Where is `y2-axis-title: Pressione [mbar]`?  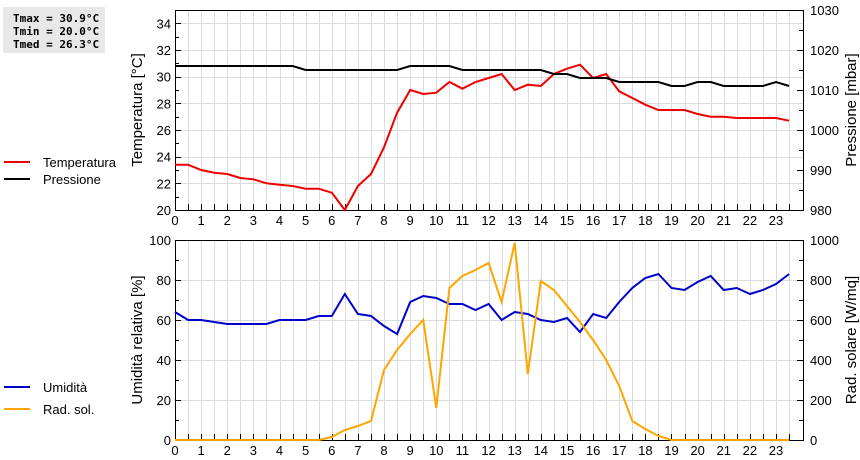 y2-axis-title: Pressione [mbar] is located at coordinates (851, 109).